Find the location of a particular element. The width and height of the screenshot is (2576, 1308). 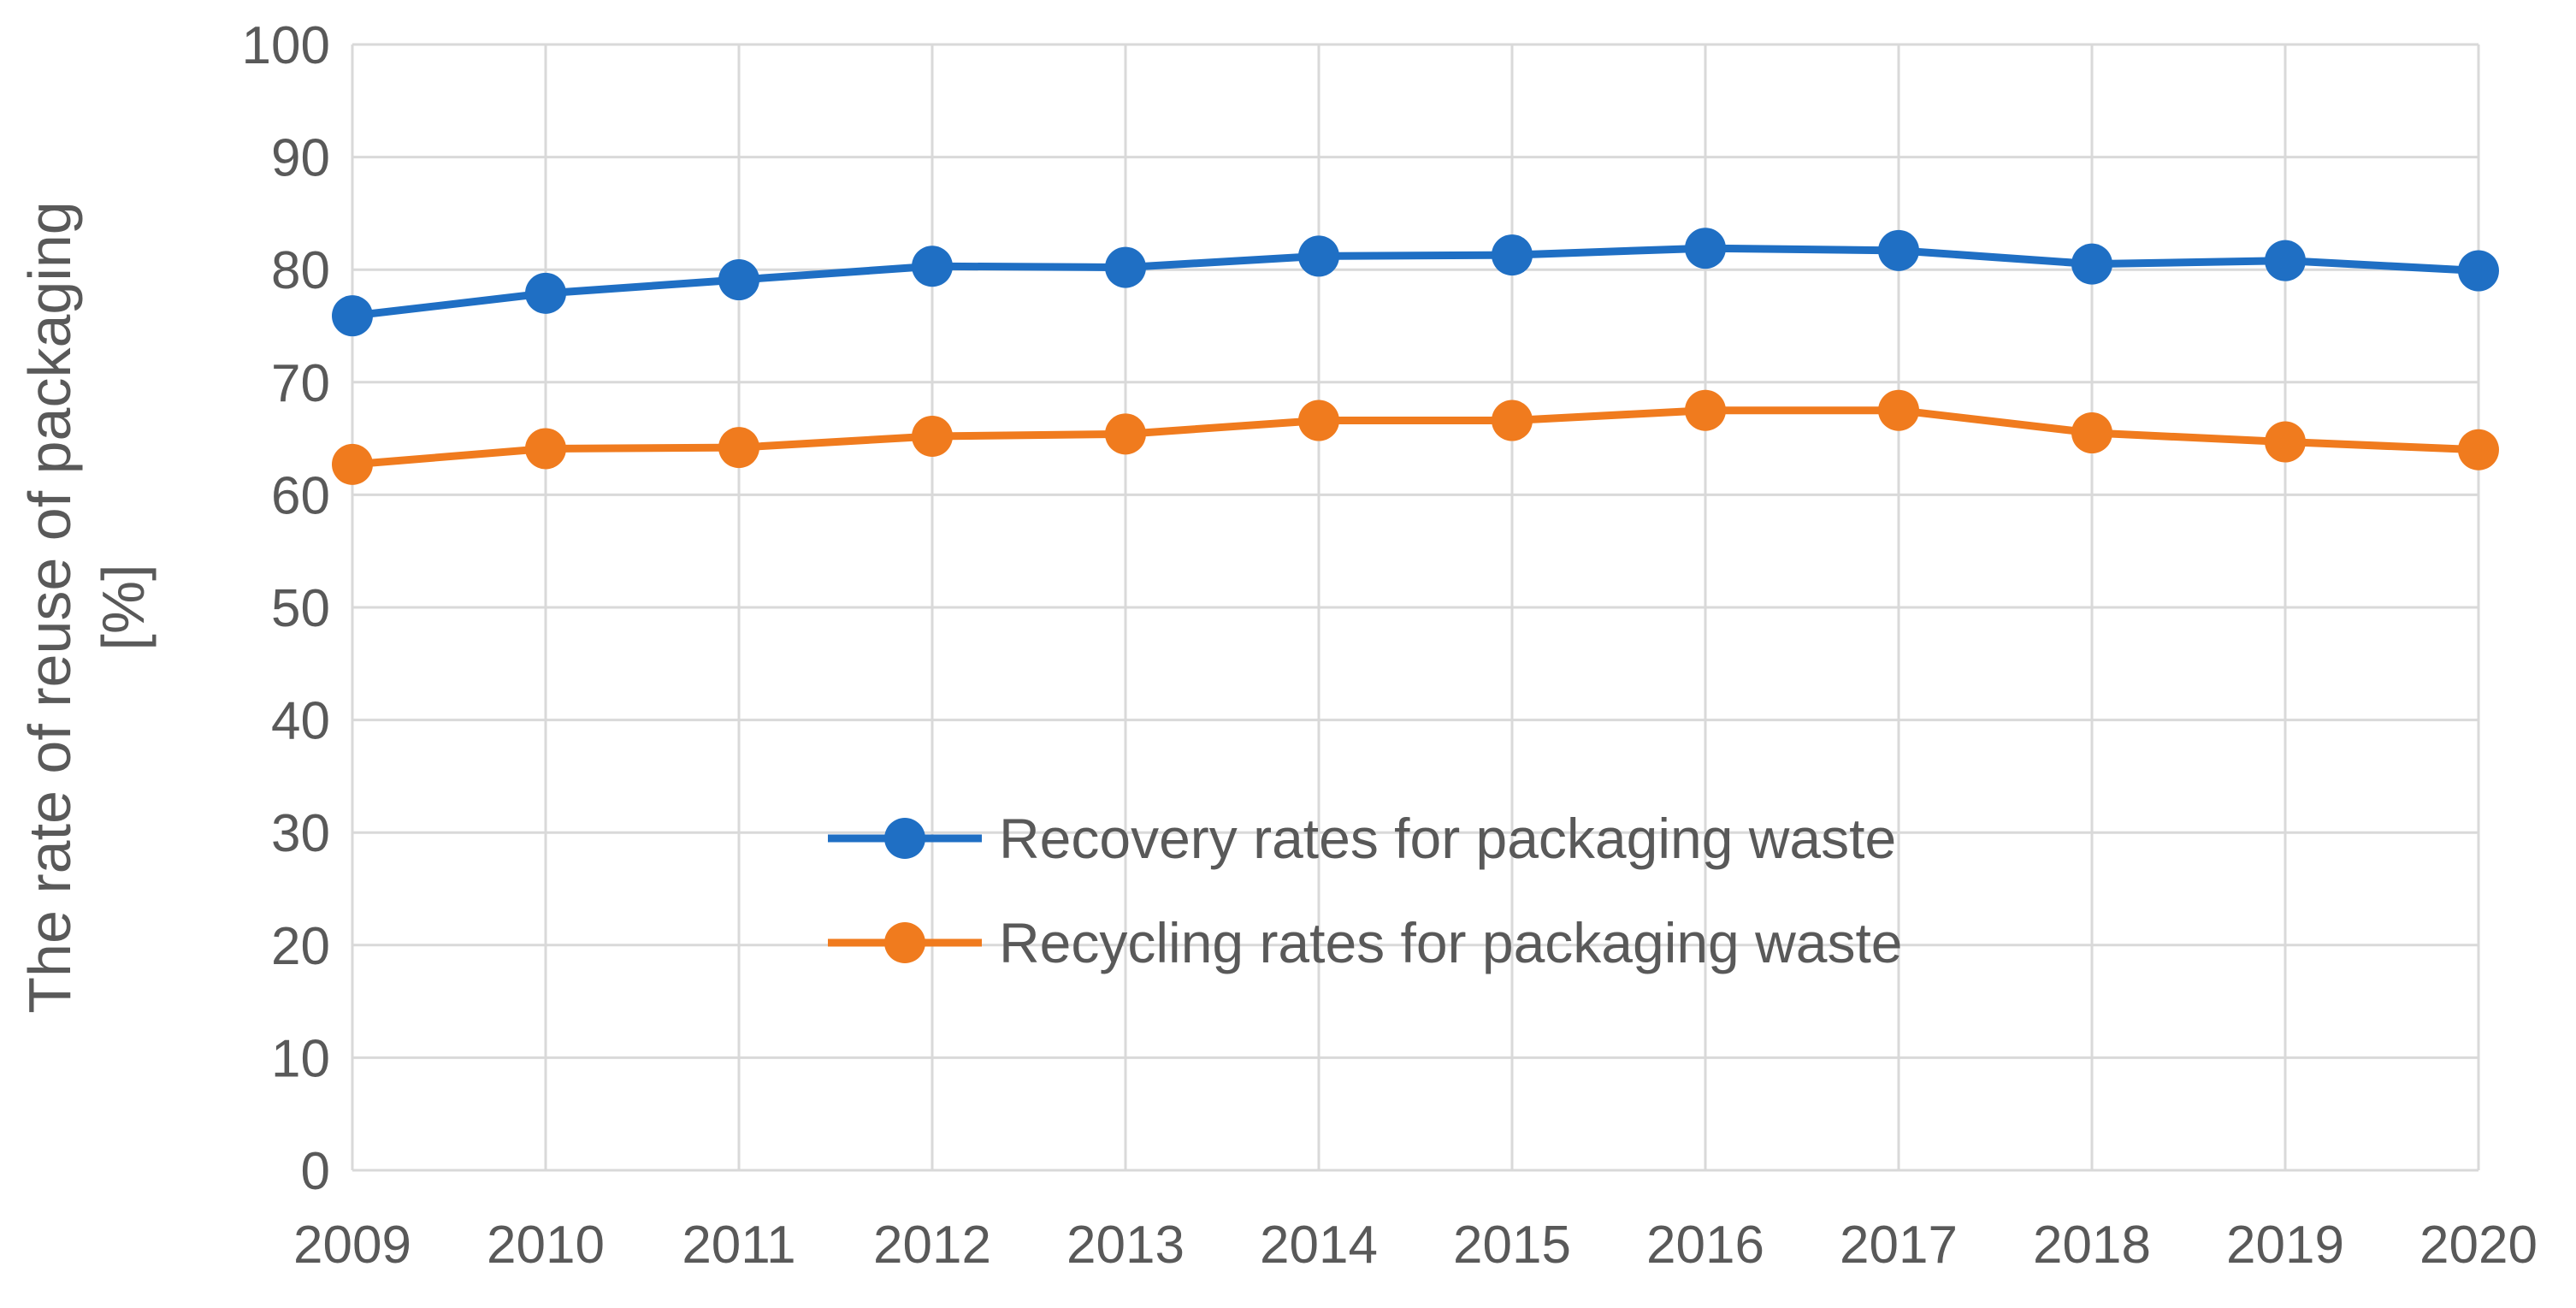

x-tick-label: 2019 is located at coordinates (2285, 1245).